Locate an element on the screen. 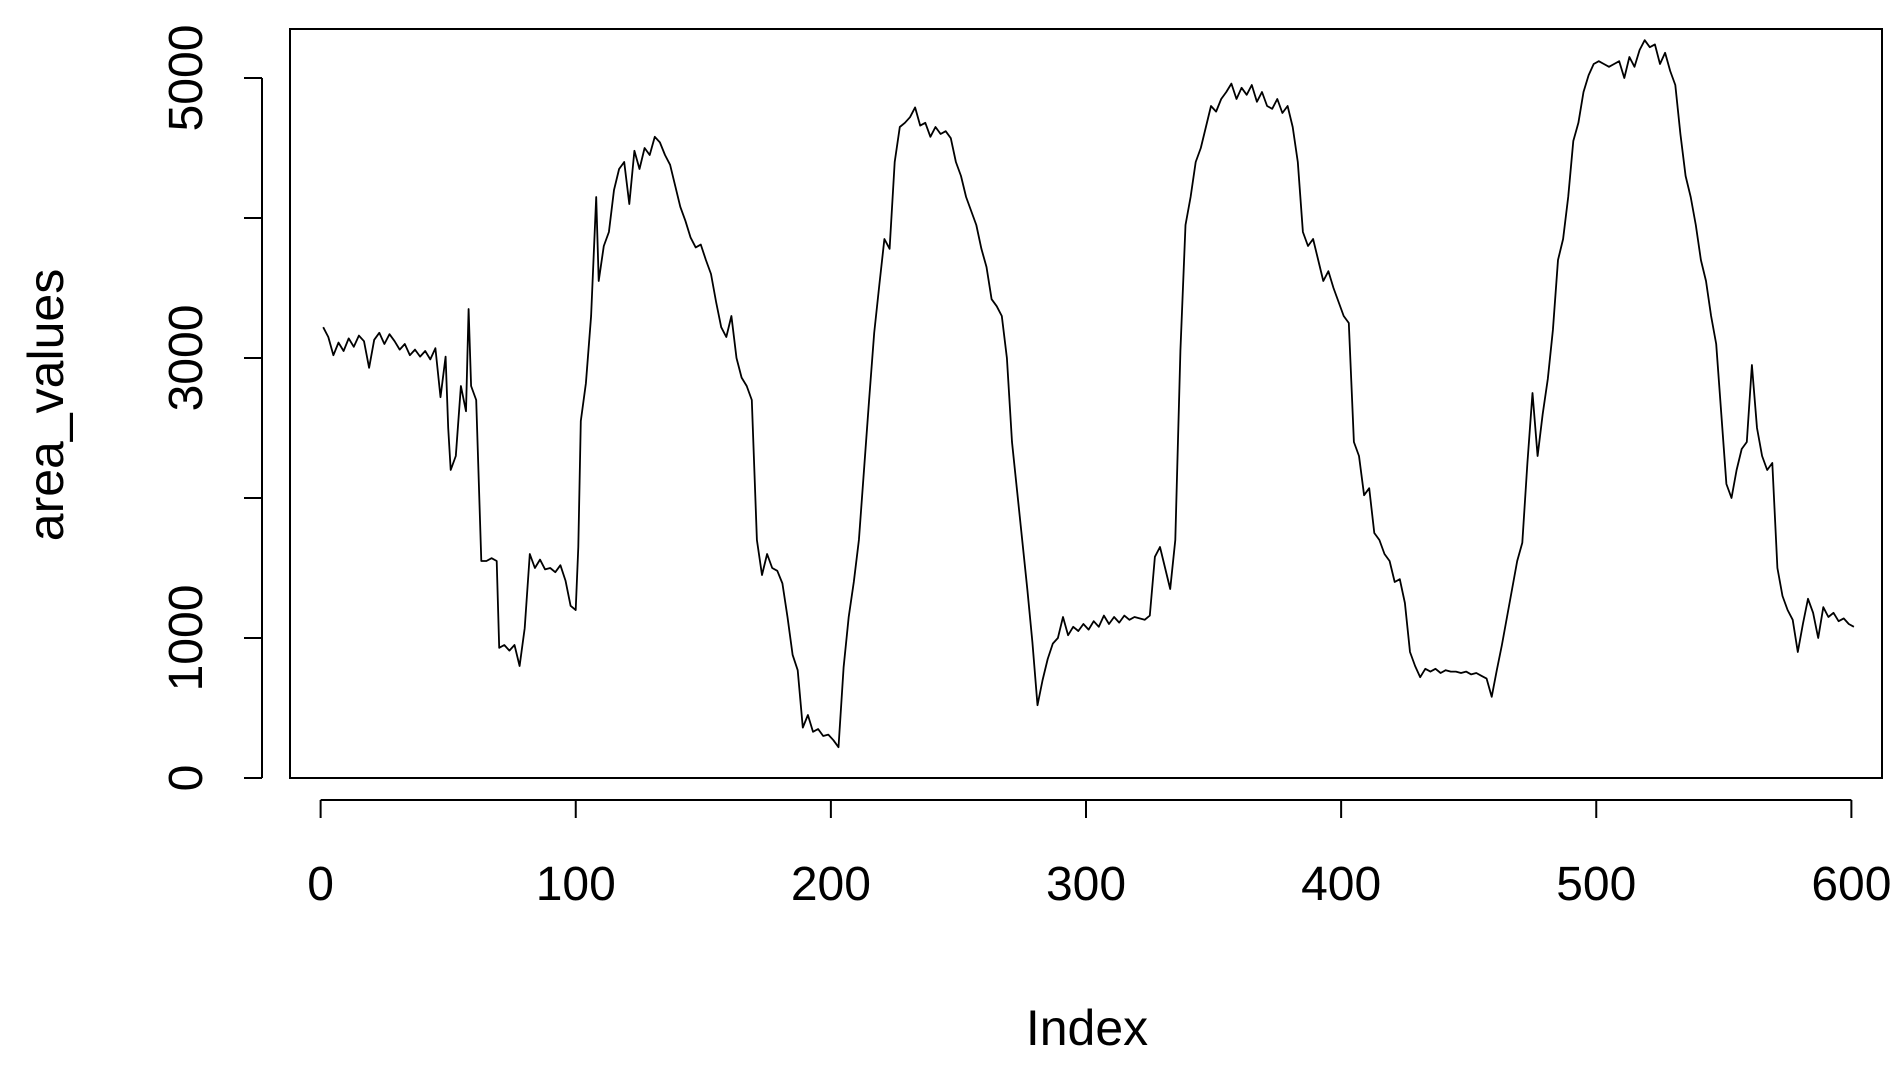  x-tick-label: 200 is located at coordinates (831, 884).